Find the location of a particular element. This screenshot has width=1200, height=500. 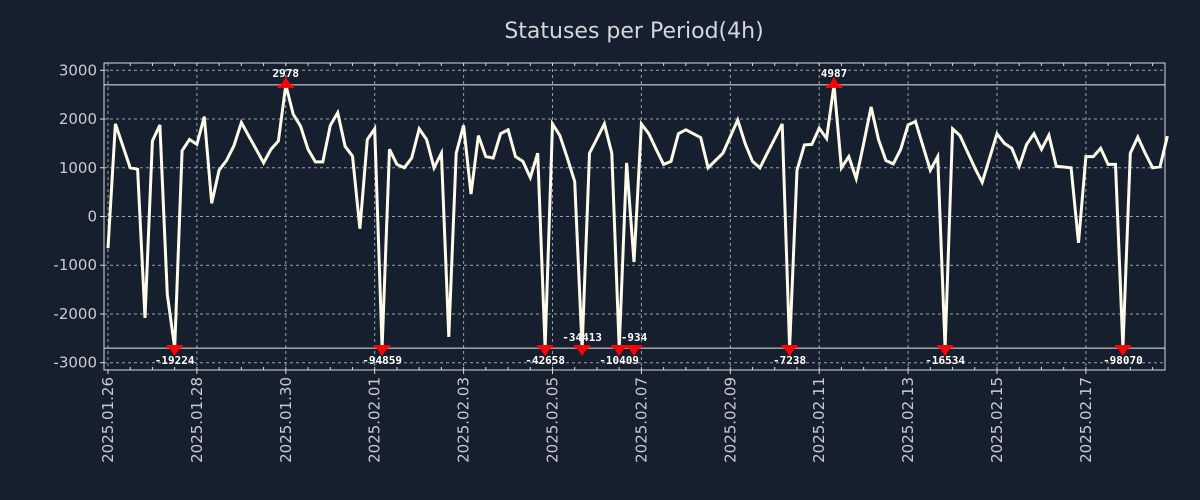

min-label: -934 is located at coordinates (634, 337).